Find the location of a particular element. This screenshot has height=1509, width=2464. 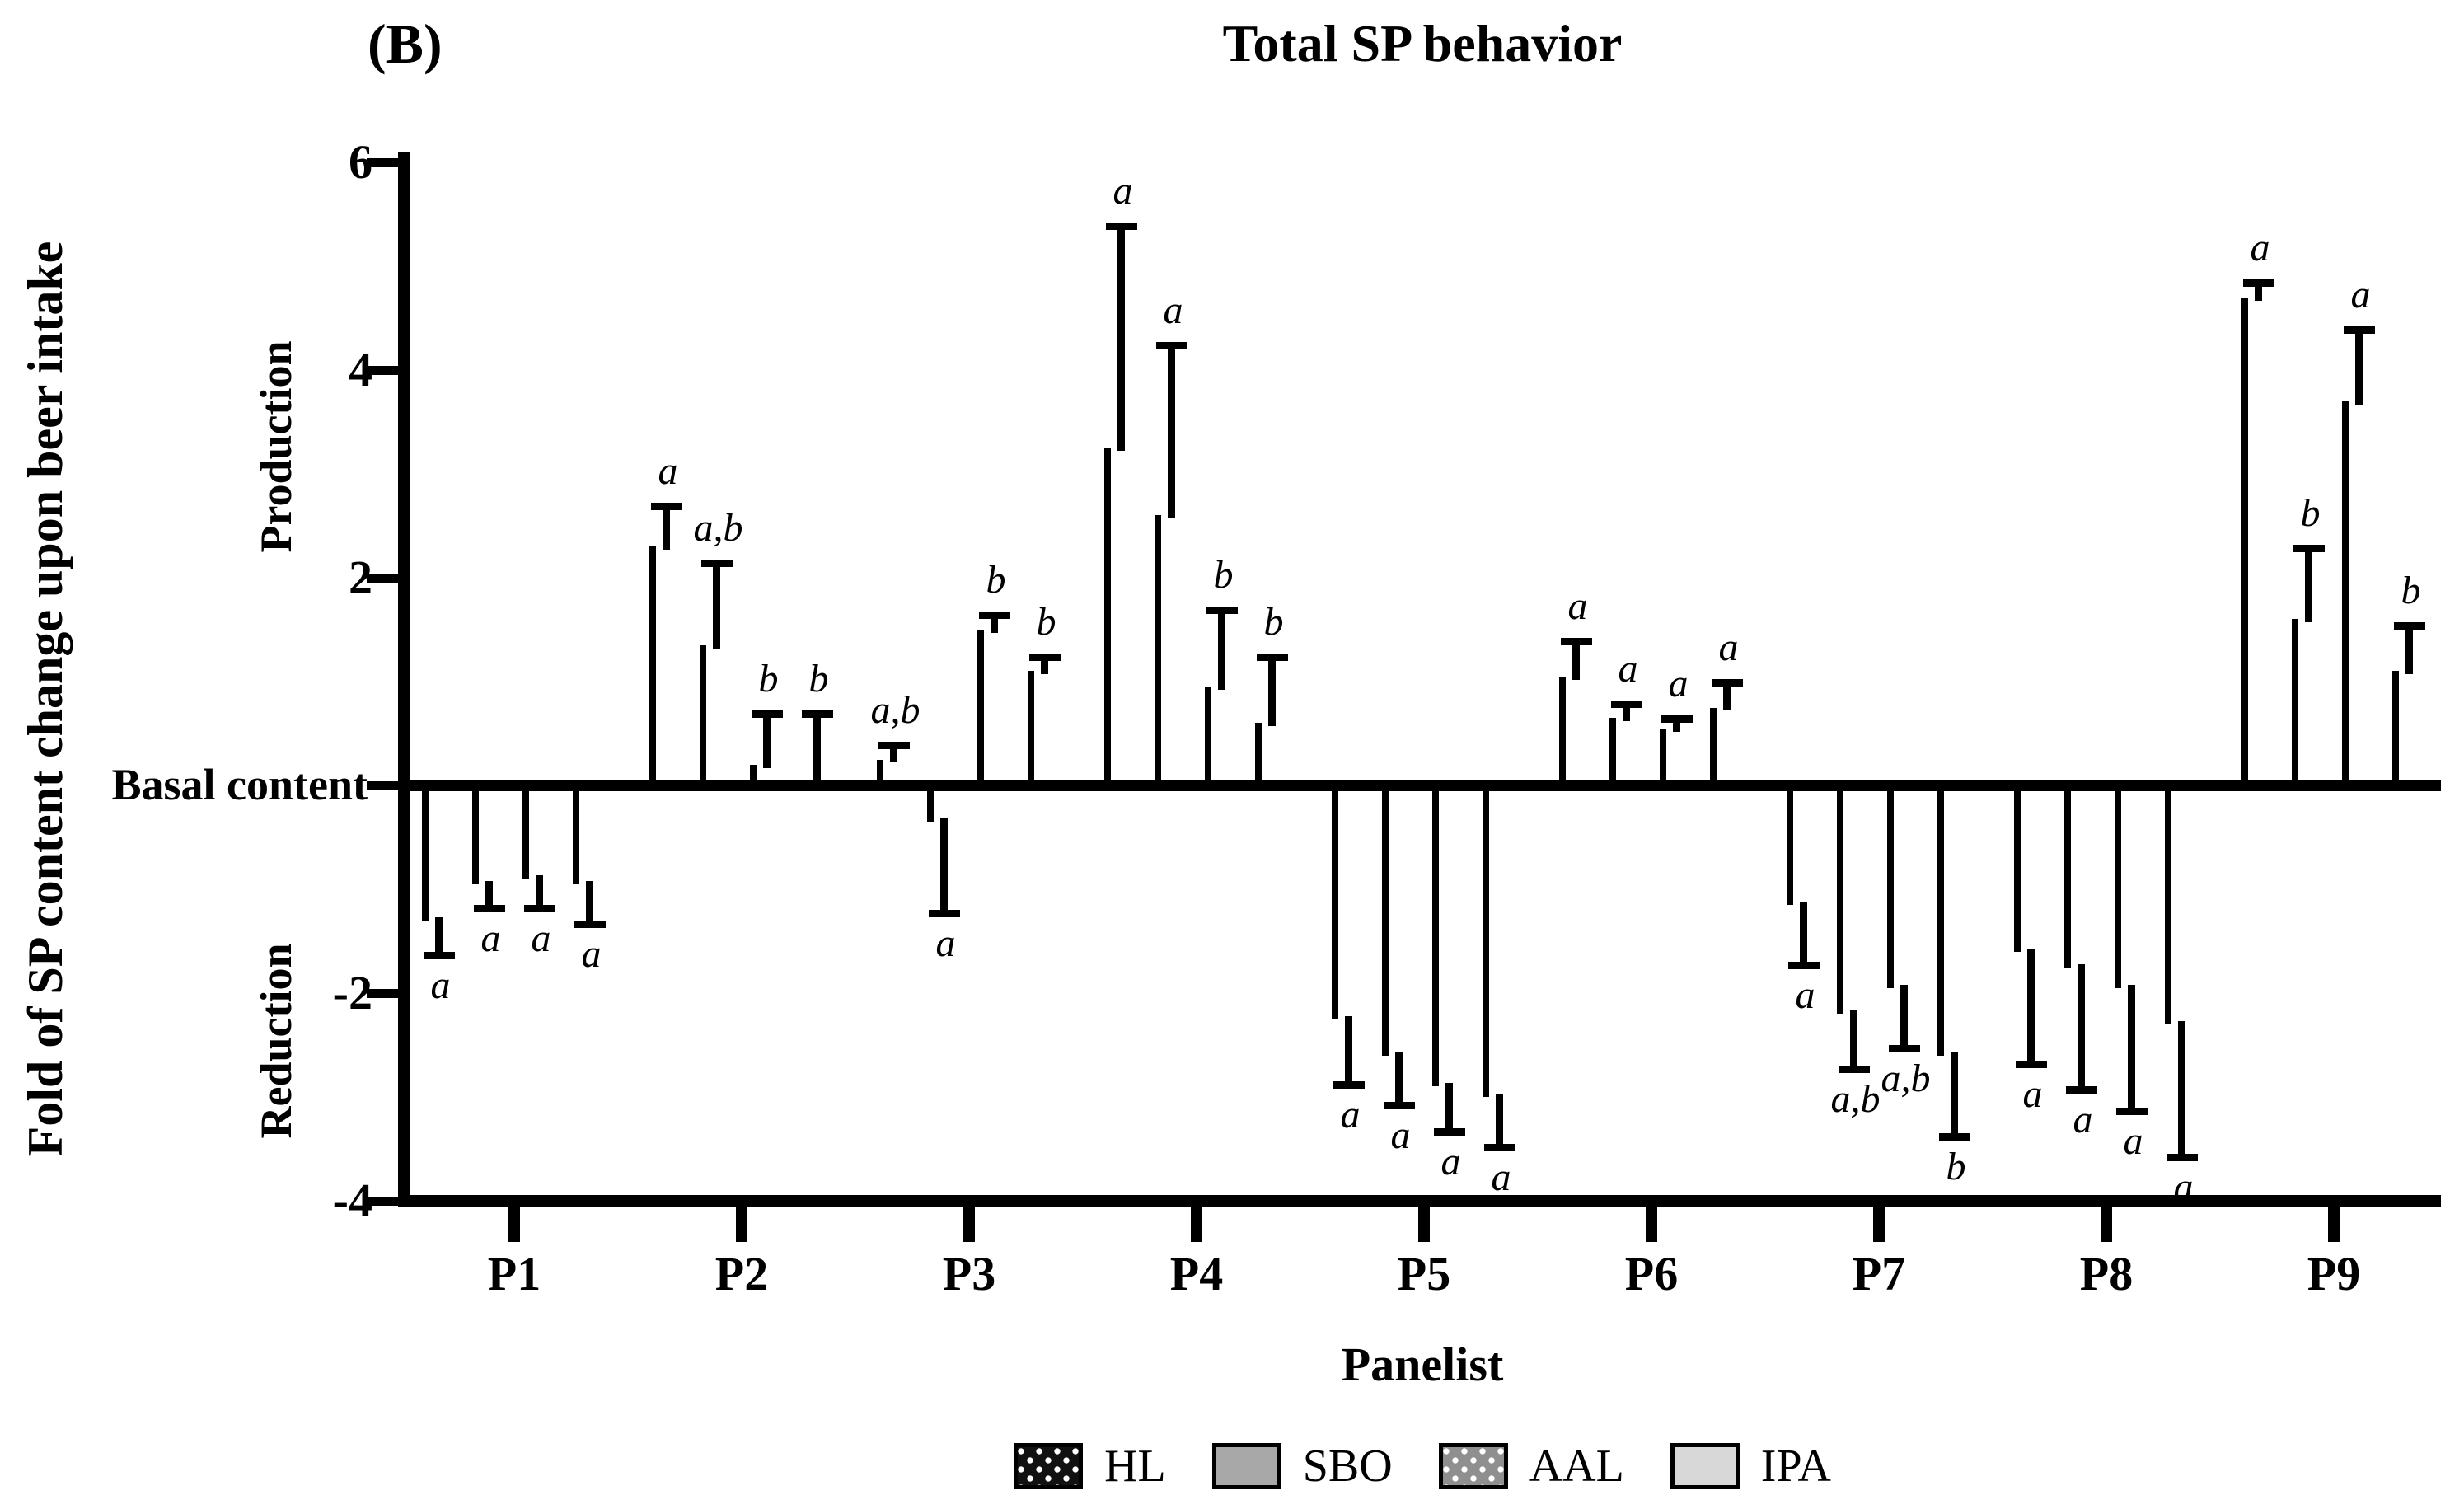

x-tick-label-P7: P7 is located at coordinates (1879, 1273).